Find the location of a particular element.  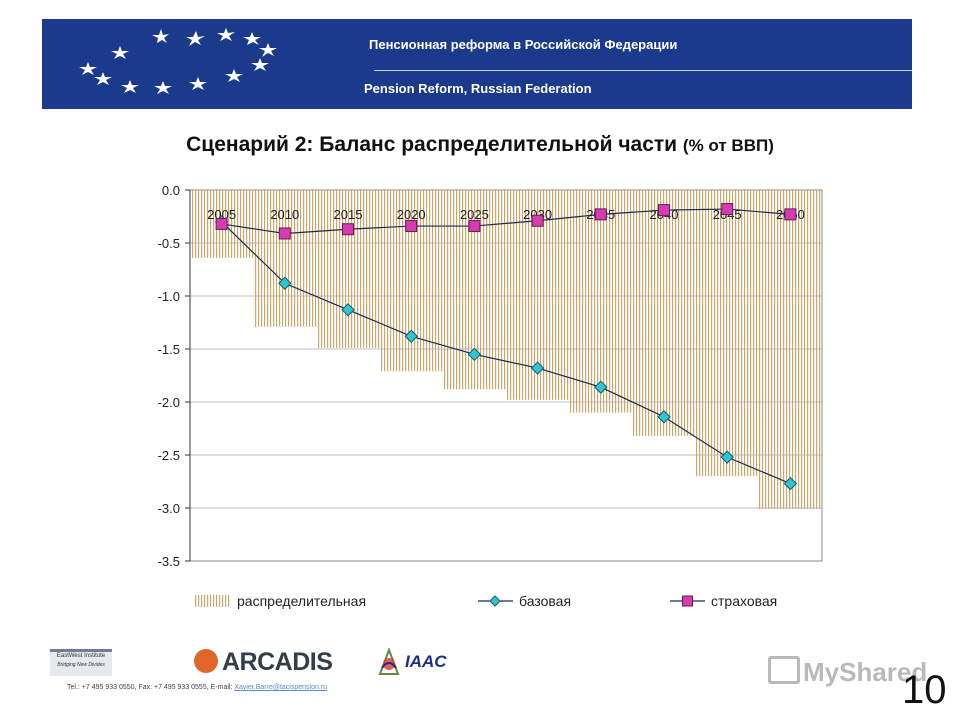

bar-2015 is located at coordinates (348, 269).